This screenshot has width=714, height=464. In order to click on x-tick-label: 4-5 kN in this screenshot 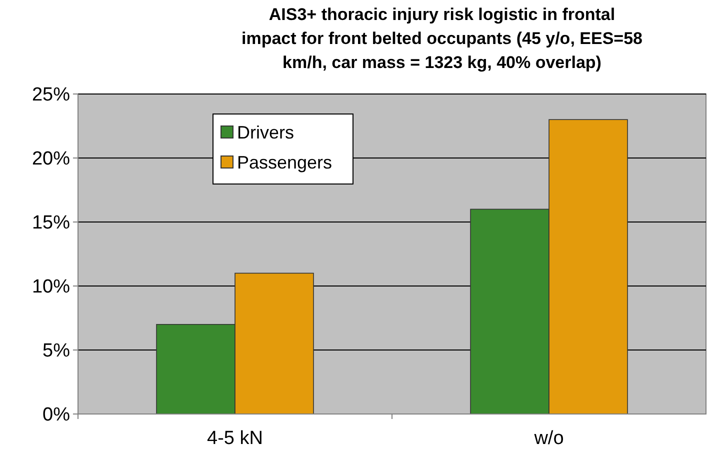, I will do `click(235, 438)`.